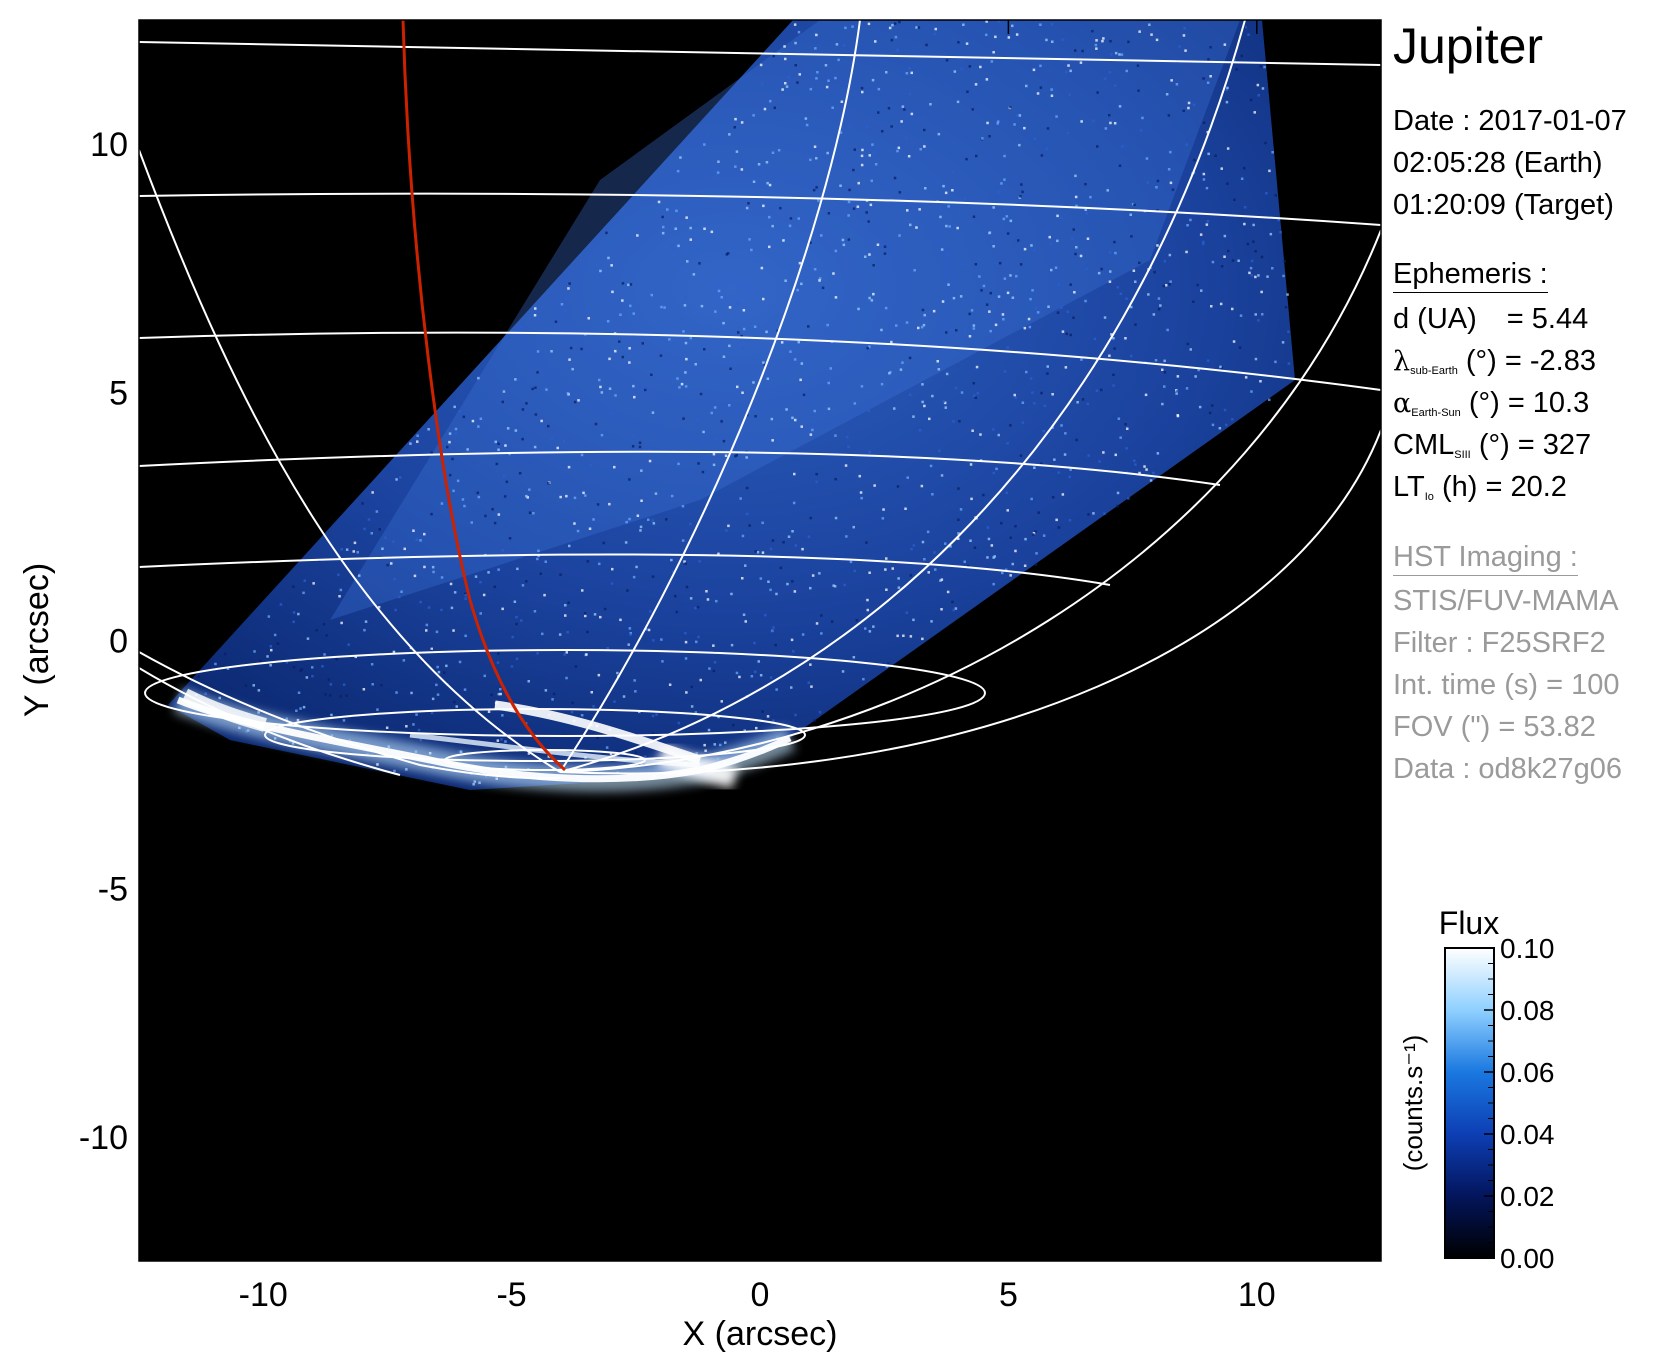  Describe the element at coordinates (1503, 205) in the screenshot. I see `target-time: 01:20:09 (Target)` at that location.